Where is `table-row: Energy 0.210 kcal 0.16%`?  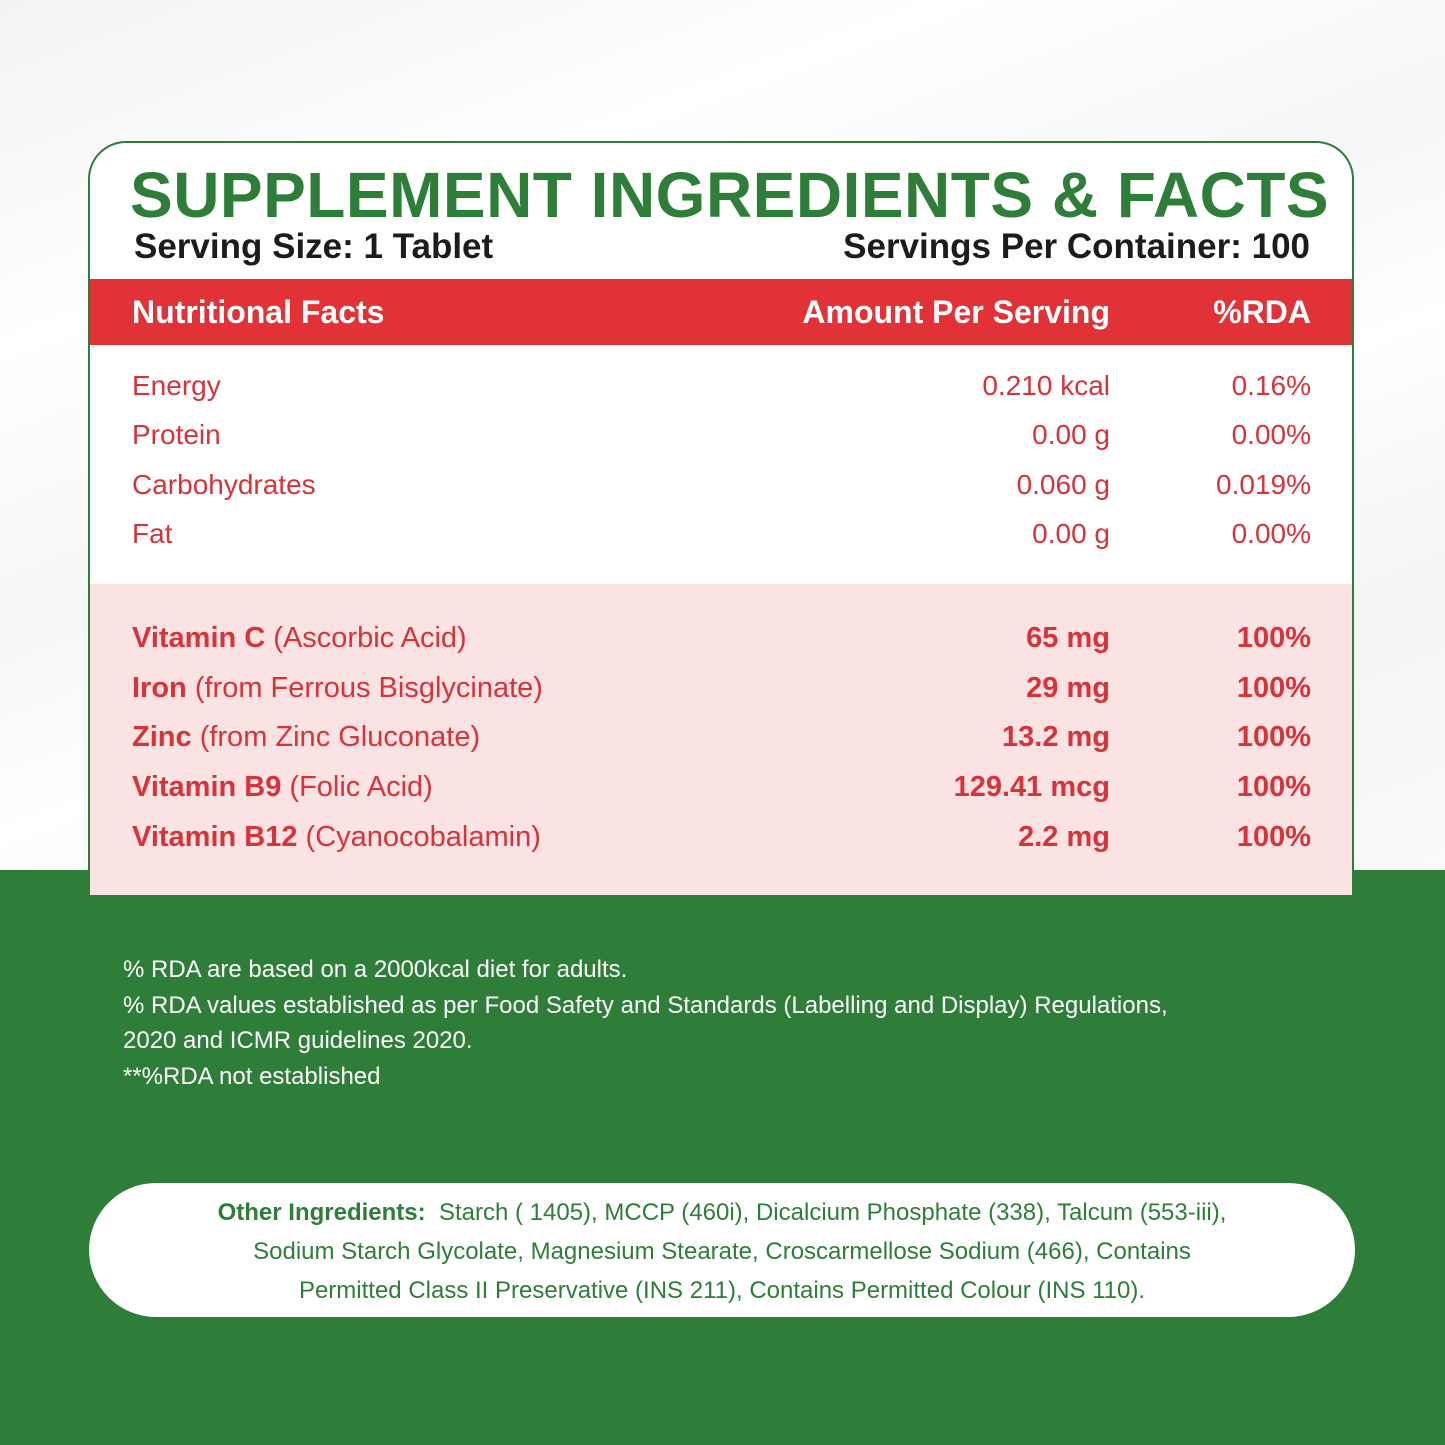 table-row: Energy 0.210 kcal 0.16% is located at coordinates (721, 386).